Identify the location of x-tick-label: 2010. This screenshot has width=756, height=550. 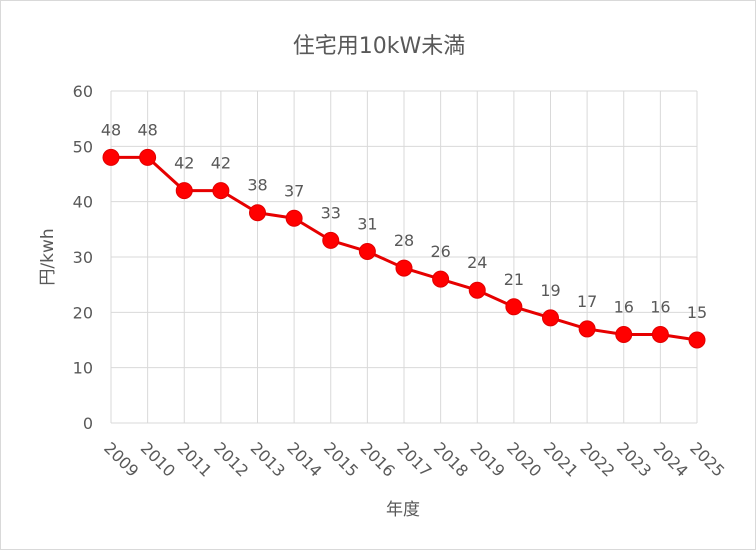
(158, 459).